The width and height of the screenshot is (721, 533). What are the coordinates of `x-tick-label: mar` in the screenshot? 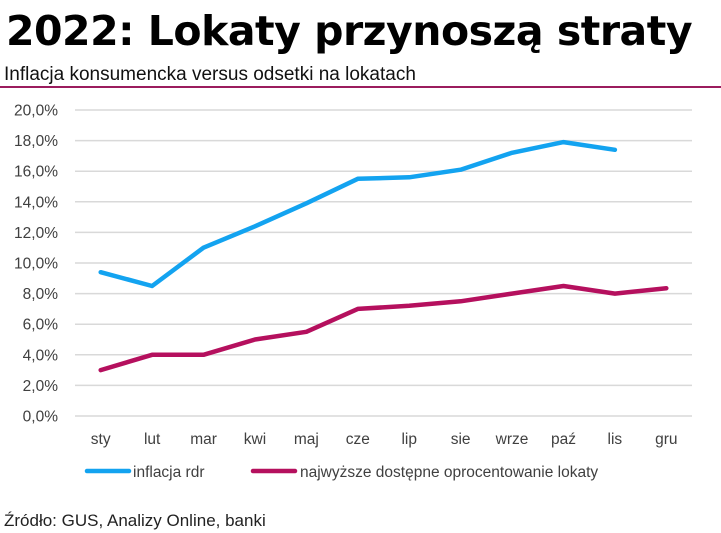 It's located at (203, 439).